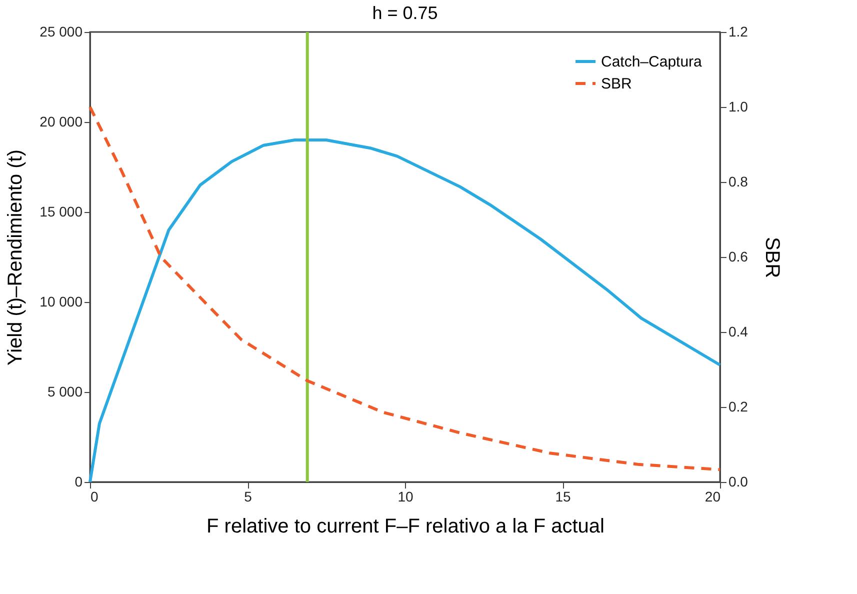 The width and height of the screenshot is (857, 594). Describe the element at coordinates (738, 106) in the screenshot. I see `y2-tick-label: 1.0` at that location.